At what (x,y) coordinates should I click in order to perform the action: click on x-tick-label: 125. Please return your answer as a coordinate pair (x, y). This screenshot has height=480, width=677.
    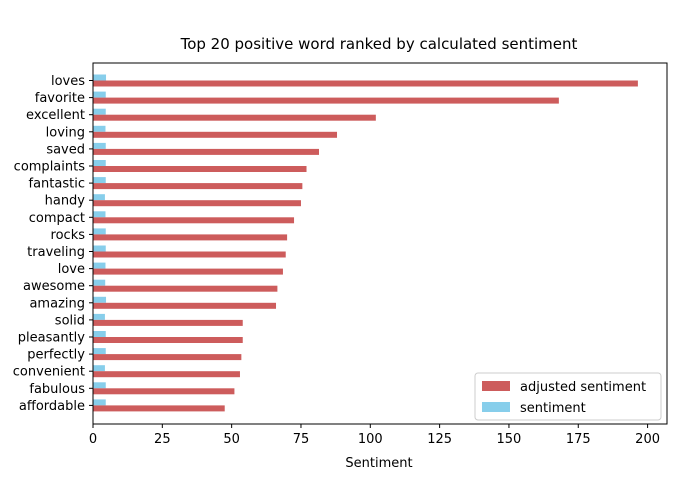
    Looking at the image, I should click on (439, 439).